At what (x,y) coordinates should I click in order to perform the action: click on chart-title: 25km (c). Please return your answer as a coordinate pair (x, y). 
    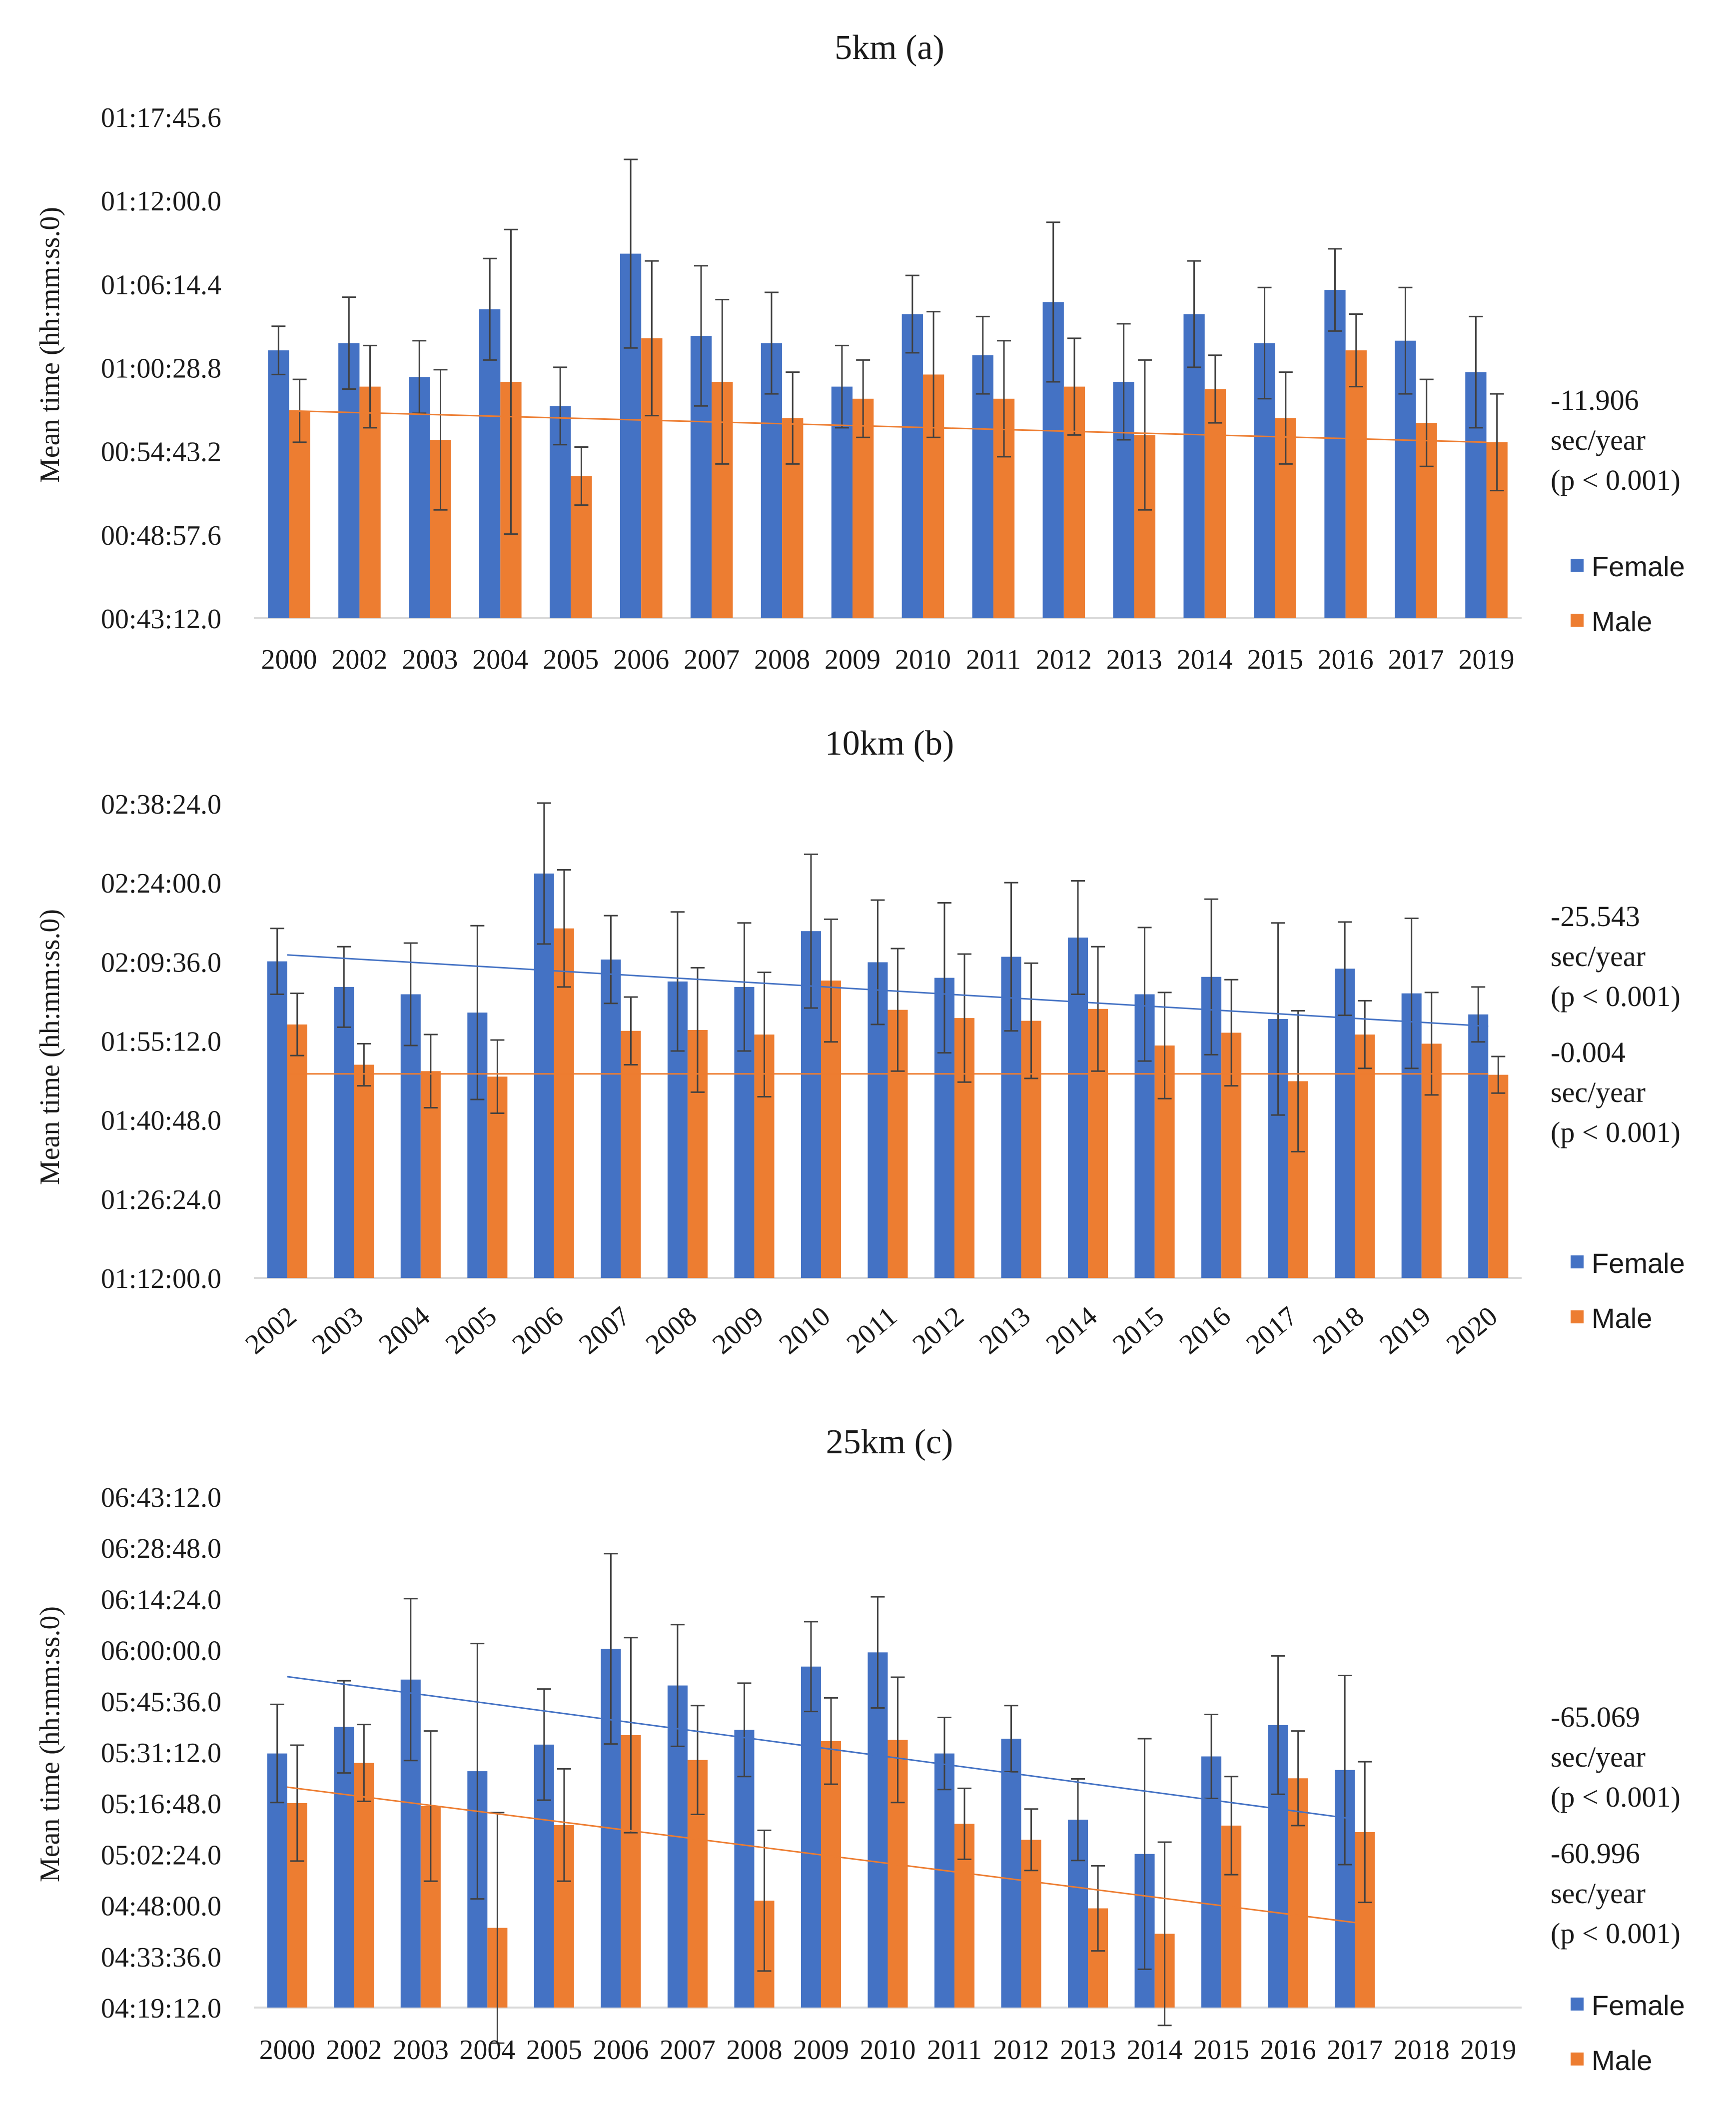
    Looking at the image, I should click on (889, 1442).